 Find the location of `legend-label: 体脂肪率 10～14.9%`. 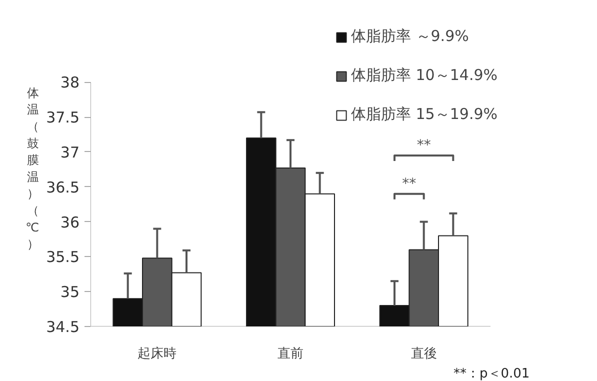

legend-label: 体脂肪率 10～14.9% is located at coordinates (425, 75).